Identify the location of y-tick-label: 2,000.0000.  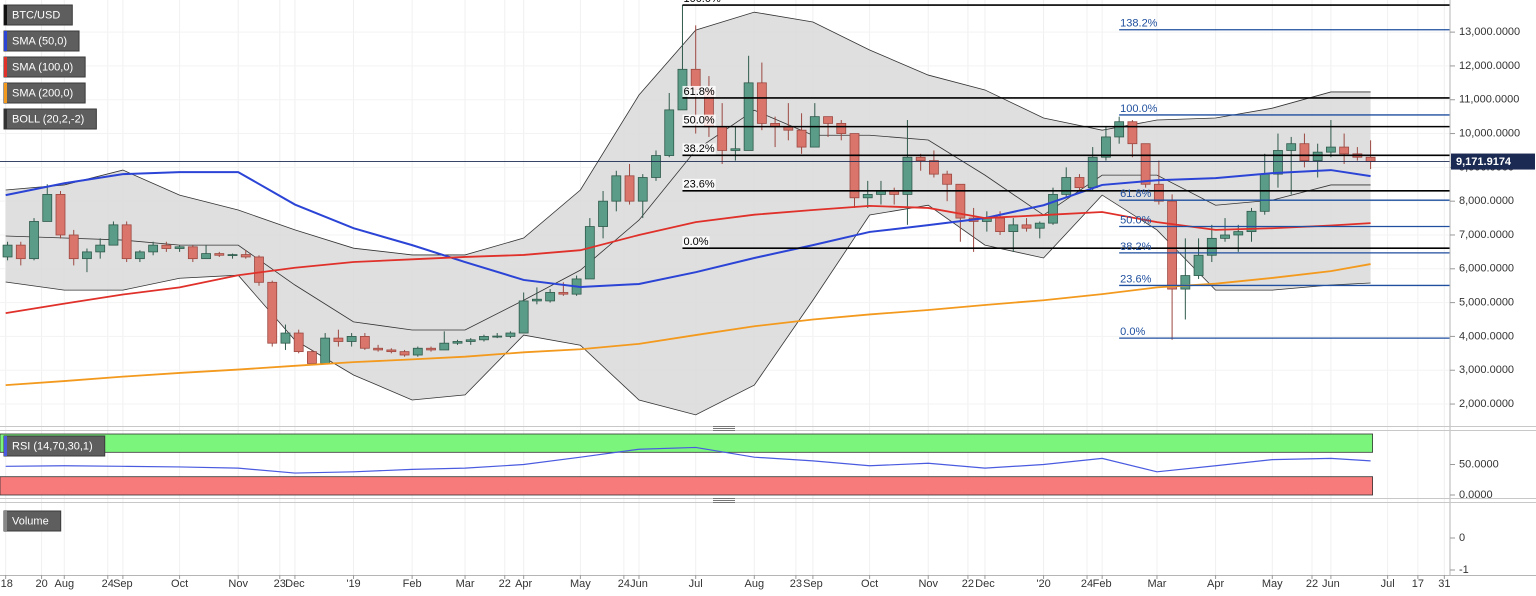
(1486, 404).